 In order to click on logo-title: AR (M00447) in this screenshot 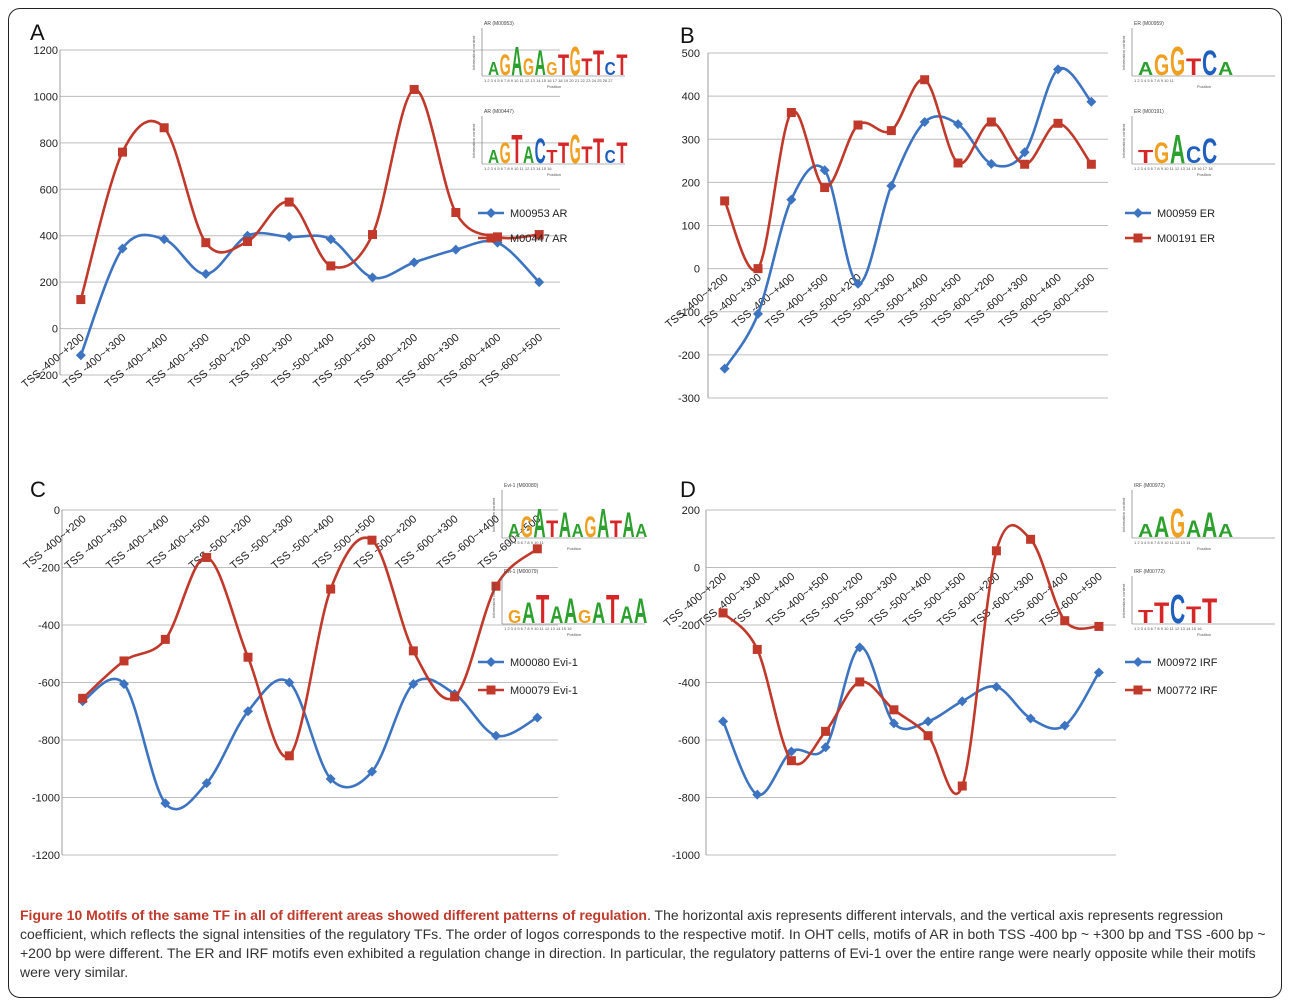, I will do `click(499, 112)`.